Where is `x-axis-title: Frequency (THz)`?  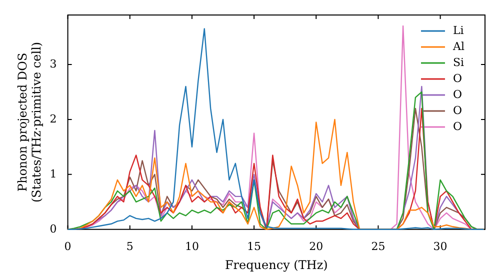 x-axis-title: Frequency (THz) is located at coordinates (276, 265).